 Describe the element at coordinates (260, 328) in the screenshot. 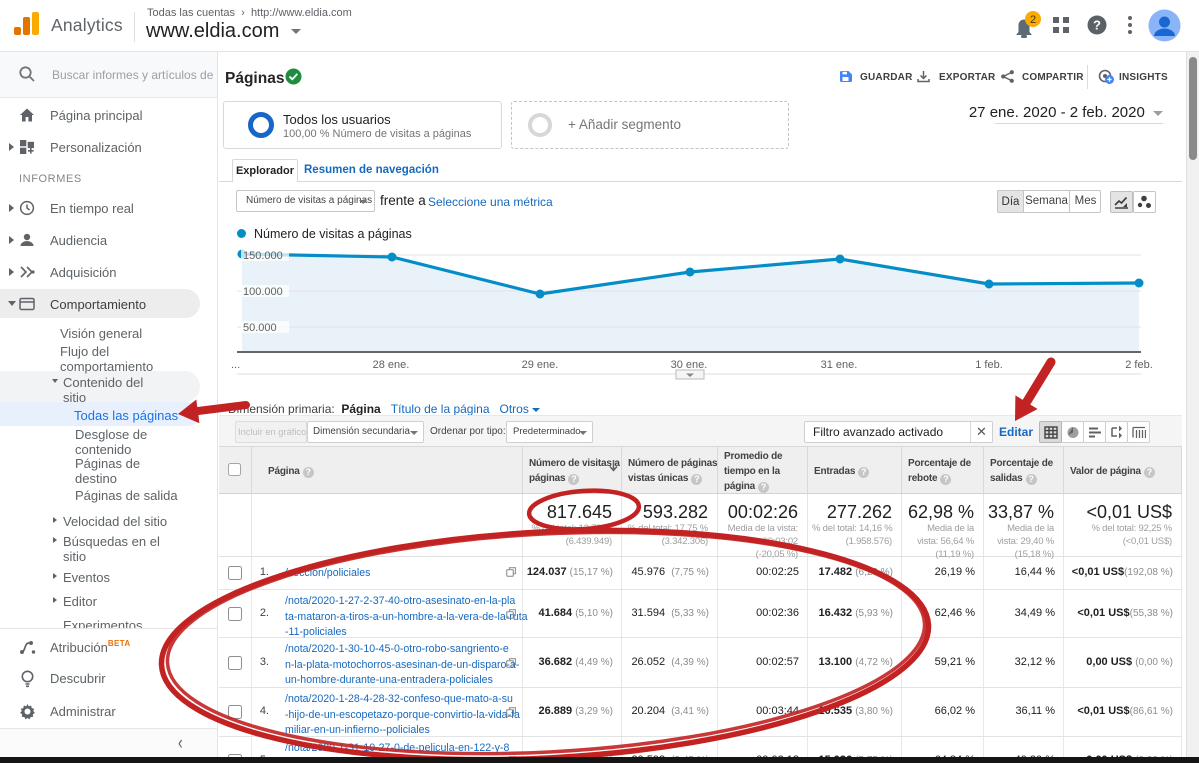

I see `svg-text: 50.000` at that location.